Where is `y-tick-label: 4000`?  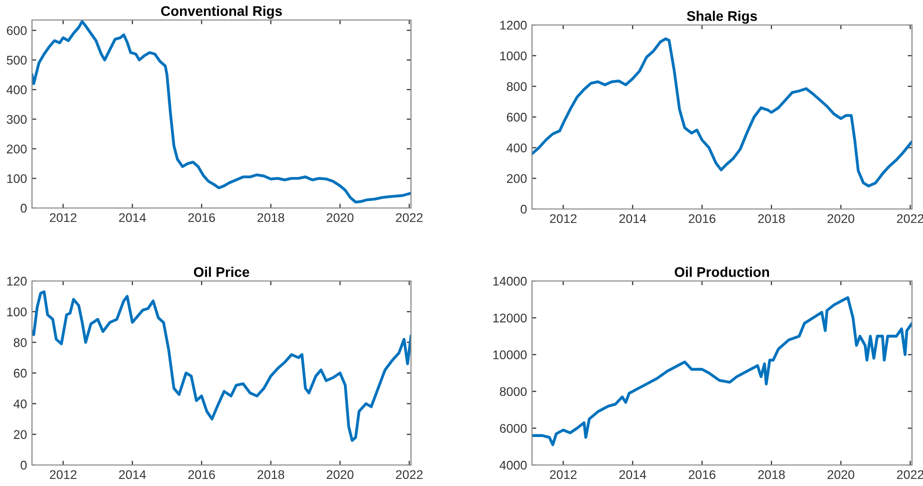 y-tick-label: 4000 is located at coordinates (513, 465).